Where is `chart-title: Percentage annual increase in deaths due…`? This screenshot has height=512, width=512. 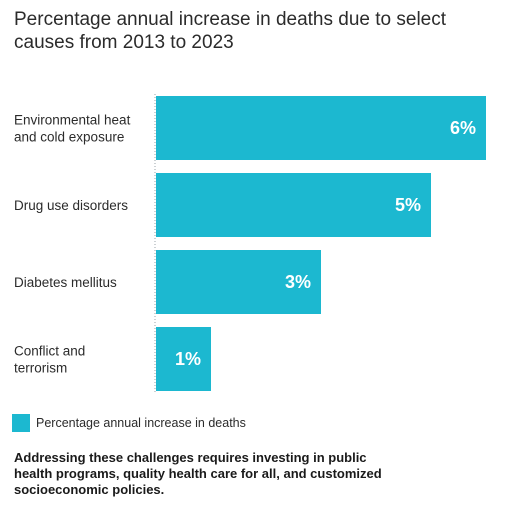 chart-title: Percentage annual increase in deaths due… is located at coordinates (230, 31).